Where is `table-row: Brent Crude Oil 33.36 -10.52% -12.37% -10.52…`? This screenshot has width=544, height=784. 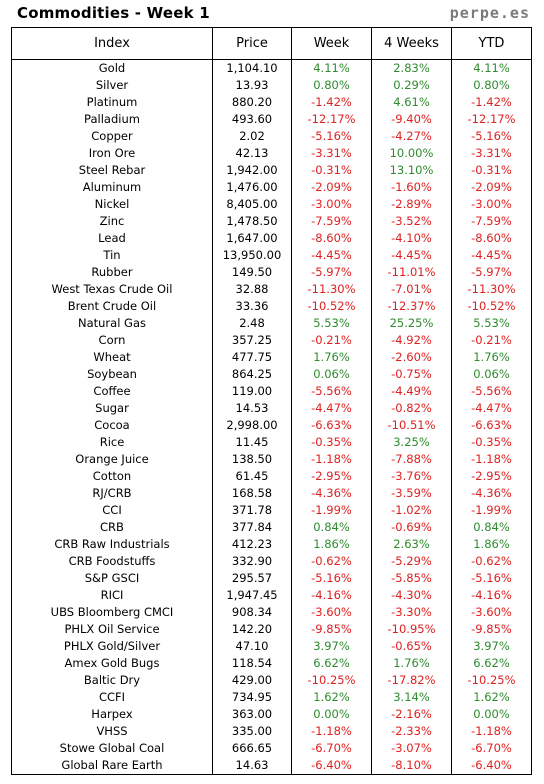
table-row: Brent Crude Oil 33.36 -10.52% -12.37% -10.52… is located at coordinates (271, 306).